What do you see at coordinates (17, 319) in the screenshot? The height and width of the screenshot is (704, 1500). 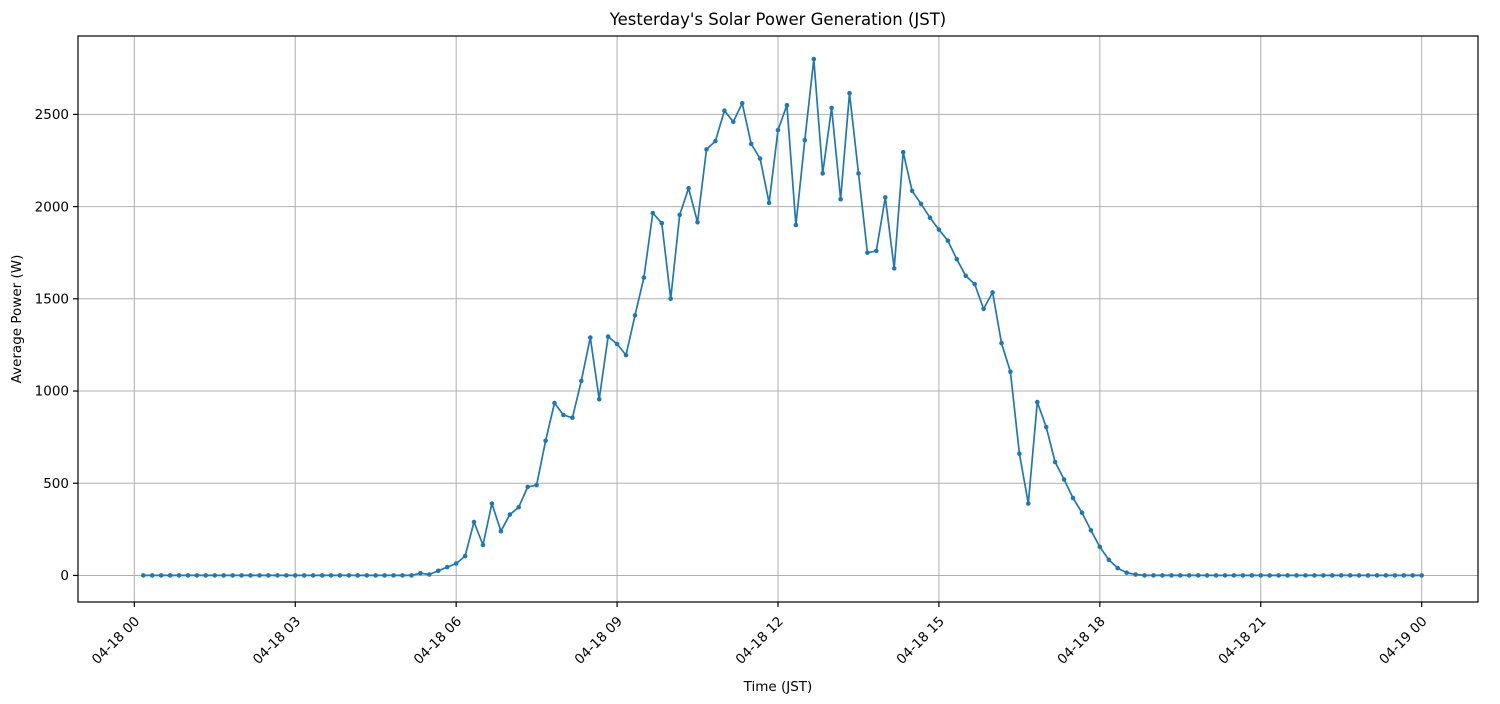 I see `y-axis-label: Average Power (W)` at bounding box center [17, 319].